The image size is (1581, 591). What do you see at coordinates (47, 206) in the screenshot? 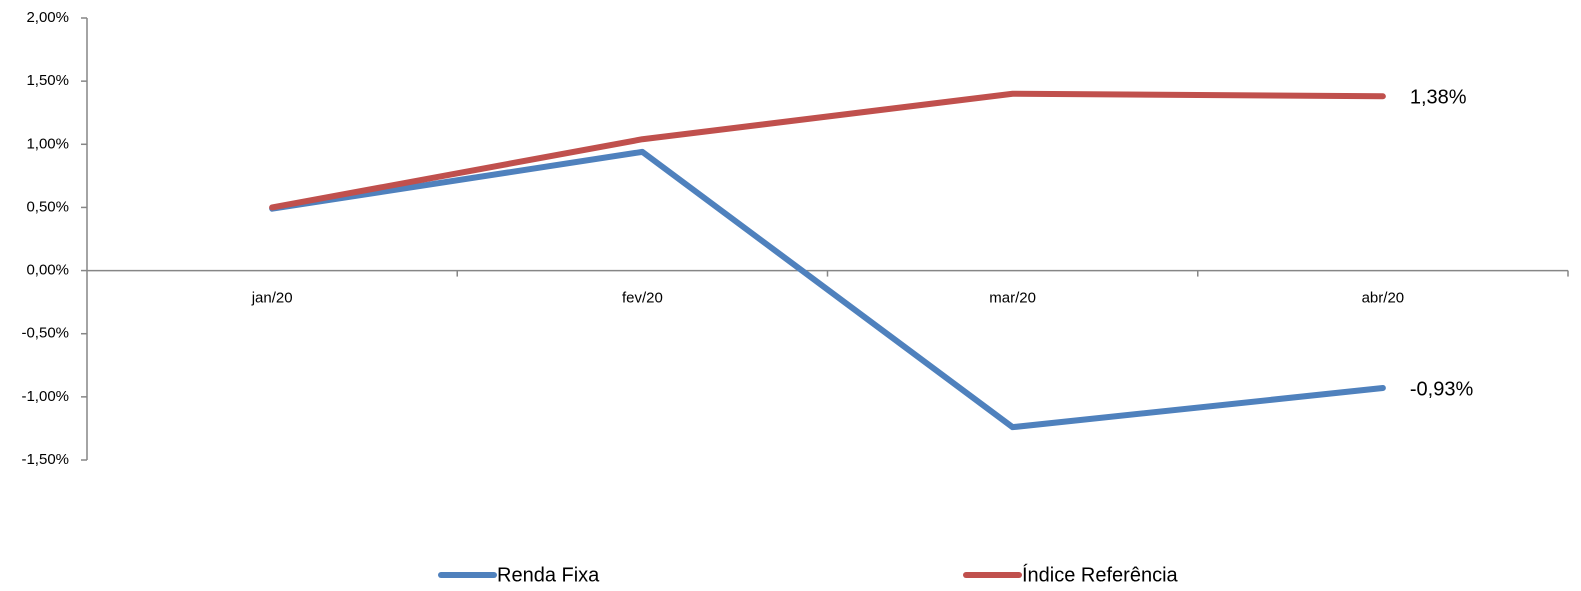
I see `y-tick-label: 0,50%` at bounding box center [47, 206].